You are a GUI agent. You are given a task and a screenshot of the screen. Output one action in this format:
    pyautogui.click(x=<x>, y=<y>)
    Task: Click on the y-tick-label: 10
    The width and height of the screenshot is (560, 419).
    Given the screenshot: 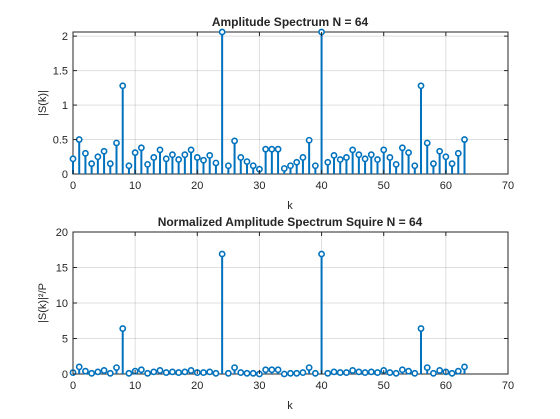 What is the action you would take?
    pyautogui.click(x=62, y=304)
    